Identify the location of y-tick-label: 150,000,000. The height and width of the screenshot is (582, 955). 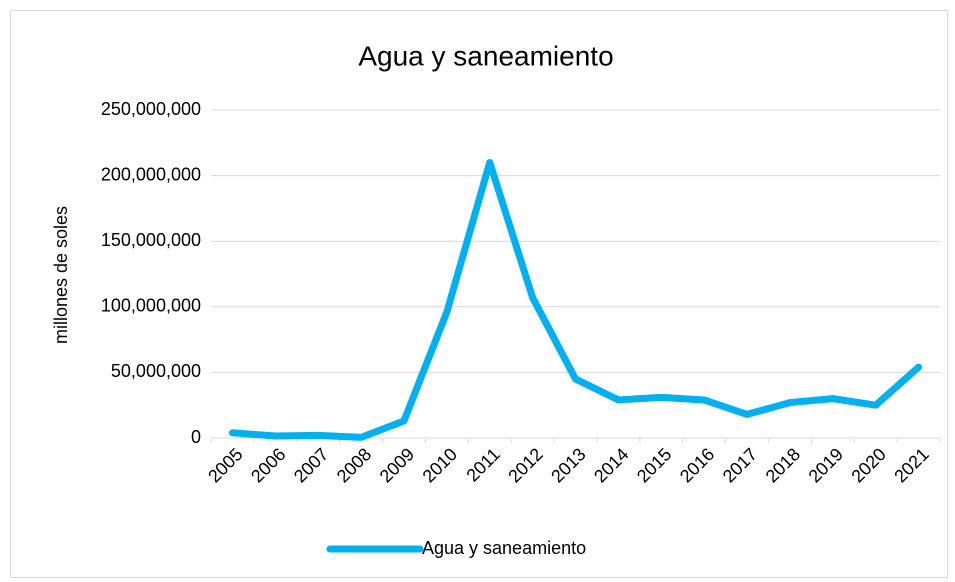
(151, 240).